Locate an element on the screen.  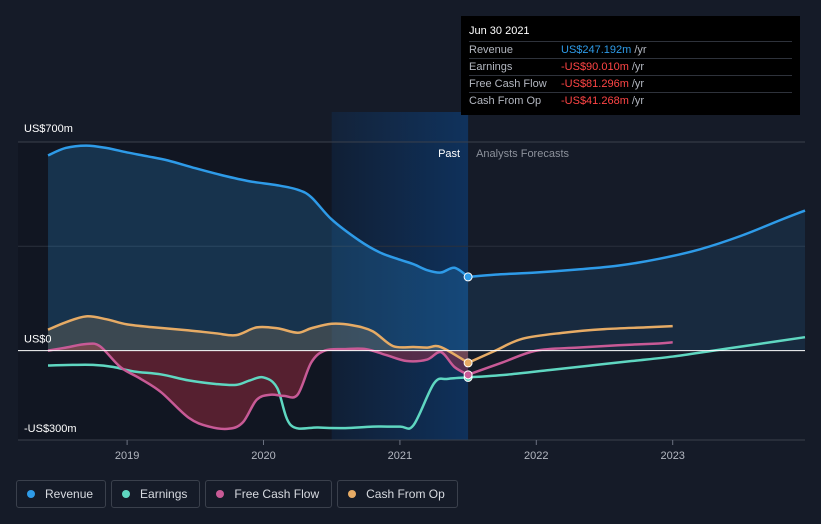
tooltip-row-revenue: Revenue US$247.192m /yr is located at coordinates (630, 49).